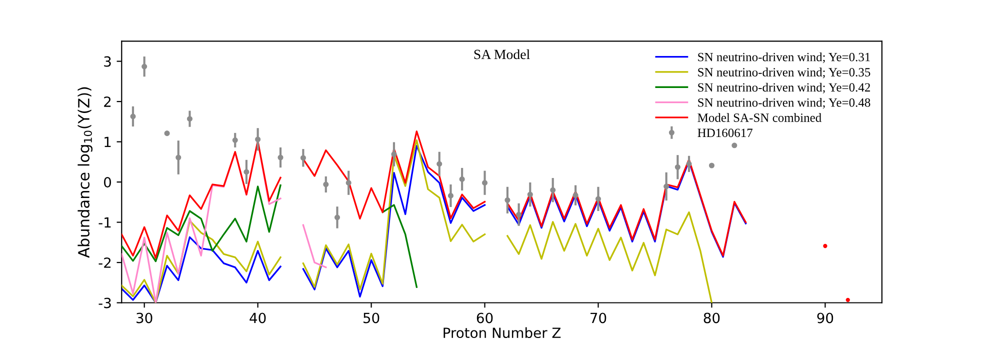  Describe the element at coordinates (760, 117) in the screenshot. I see `legend-label: Model SA-SN combined` at that location.